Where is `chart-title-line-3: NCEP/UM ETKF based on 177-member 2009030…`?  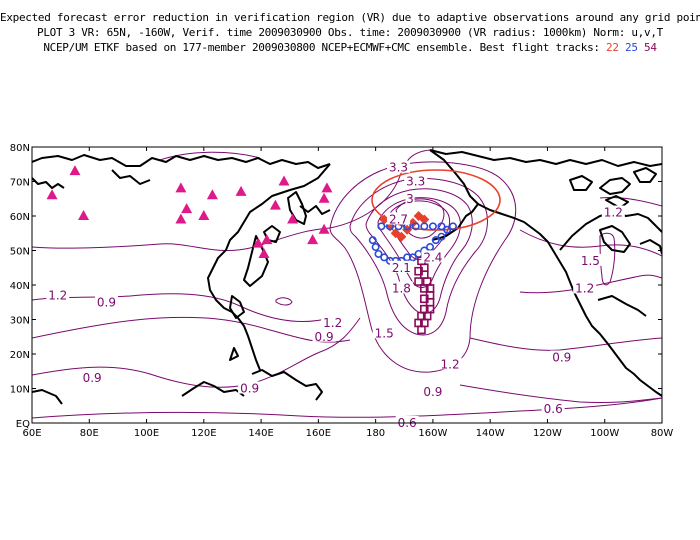 chart-title-line-3: NCEP/UM ETKF based on 177-member 2009030… is located at coordinates (350, 47).